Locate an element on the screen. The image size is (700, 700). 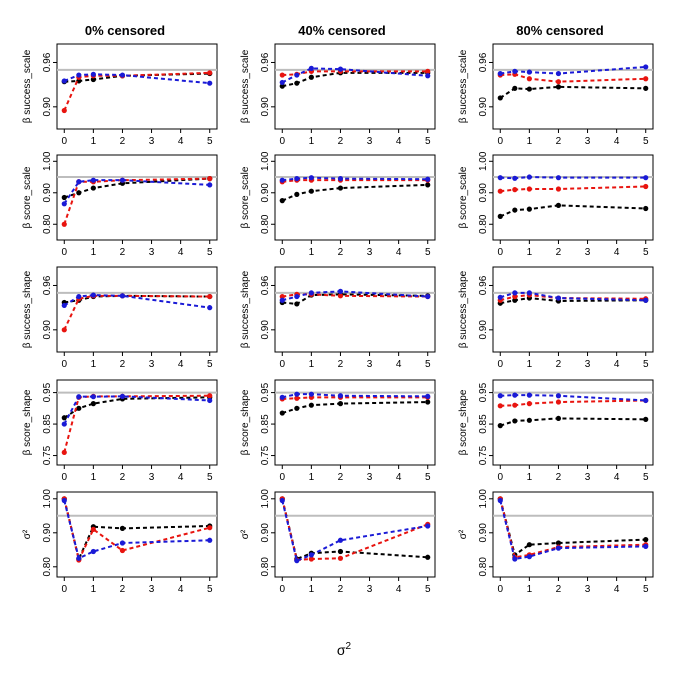
panel-r1-c1: 0 1 2 3 4 5 0.80 0.90 1.00 β score_scale is located at coordinates (338, 204).